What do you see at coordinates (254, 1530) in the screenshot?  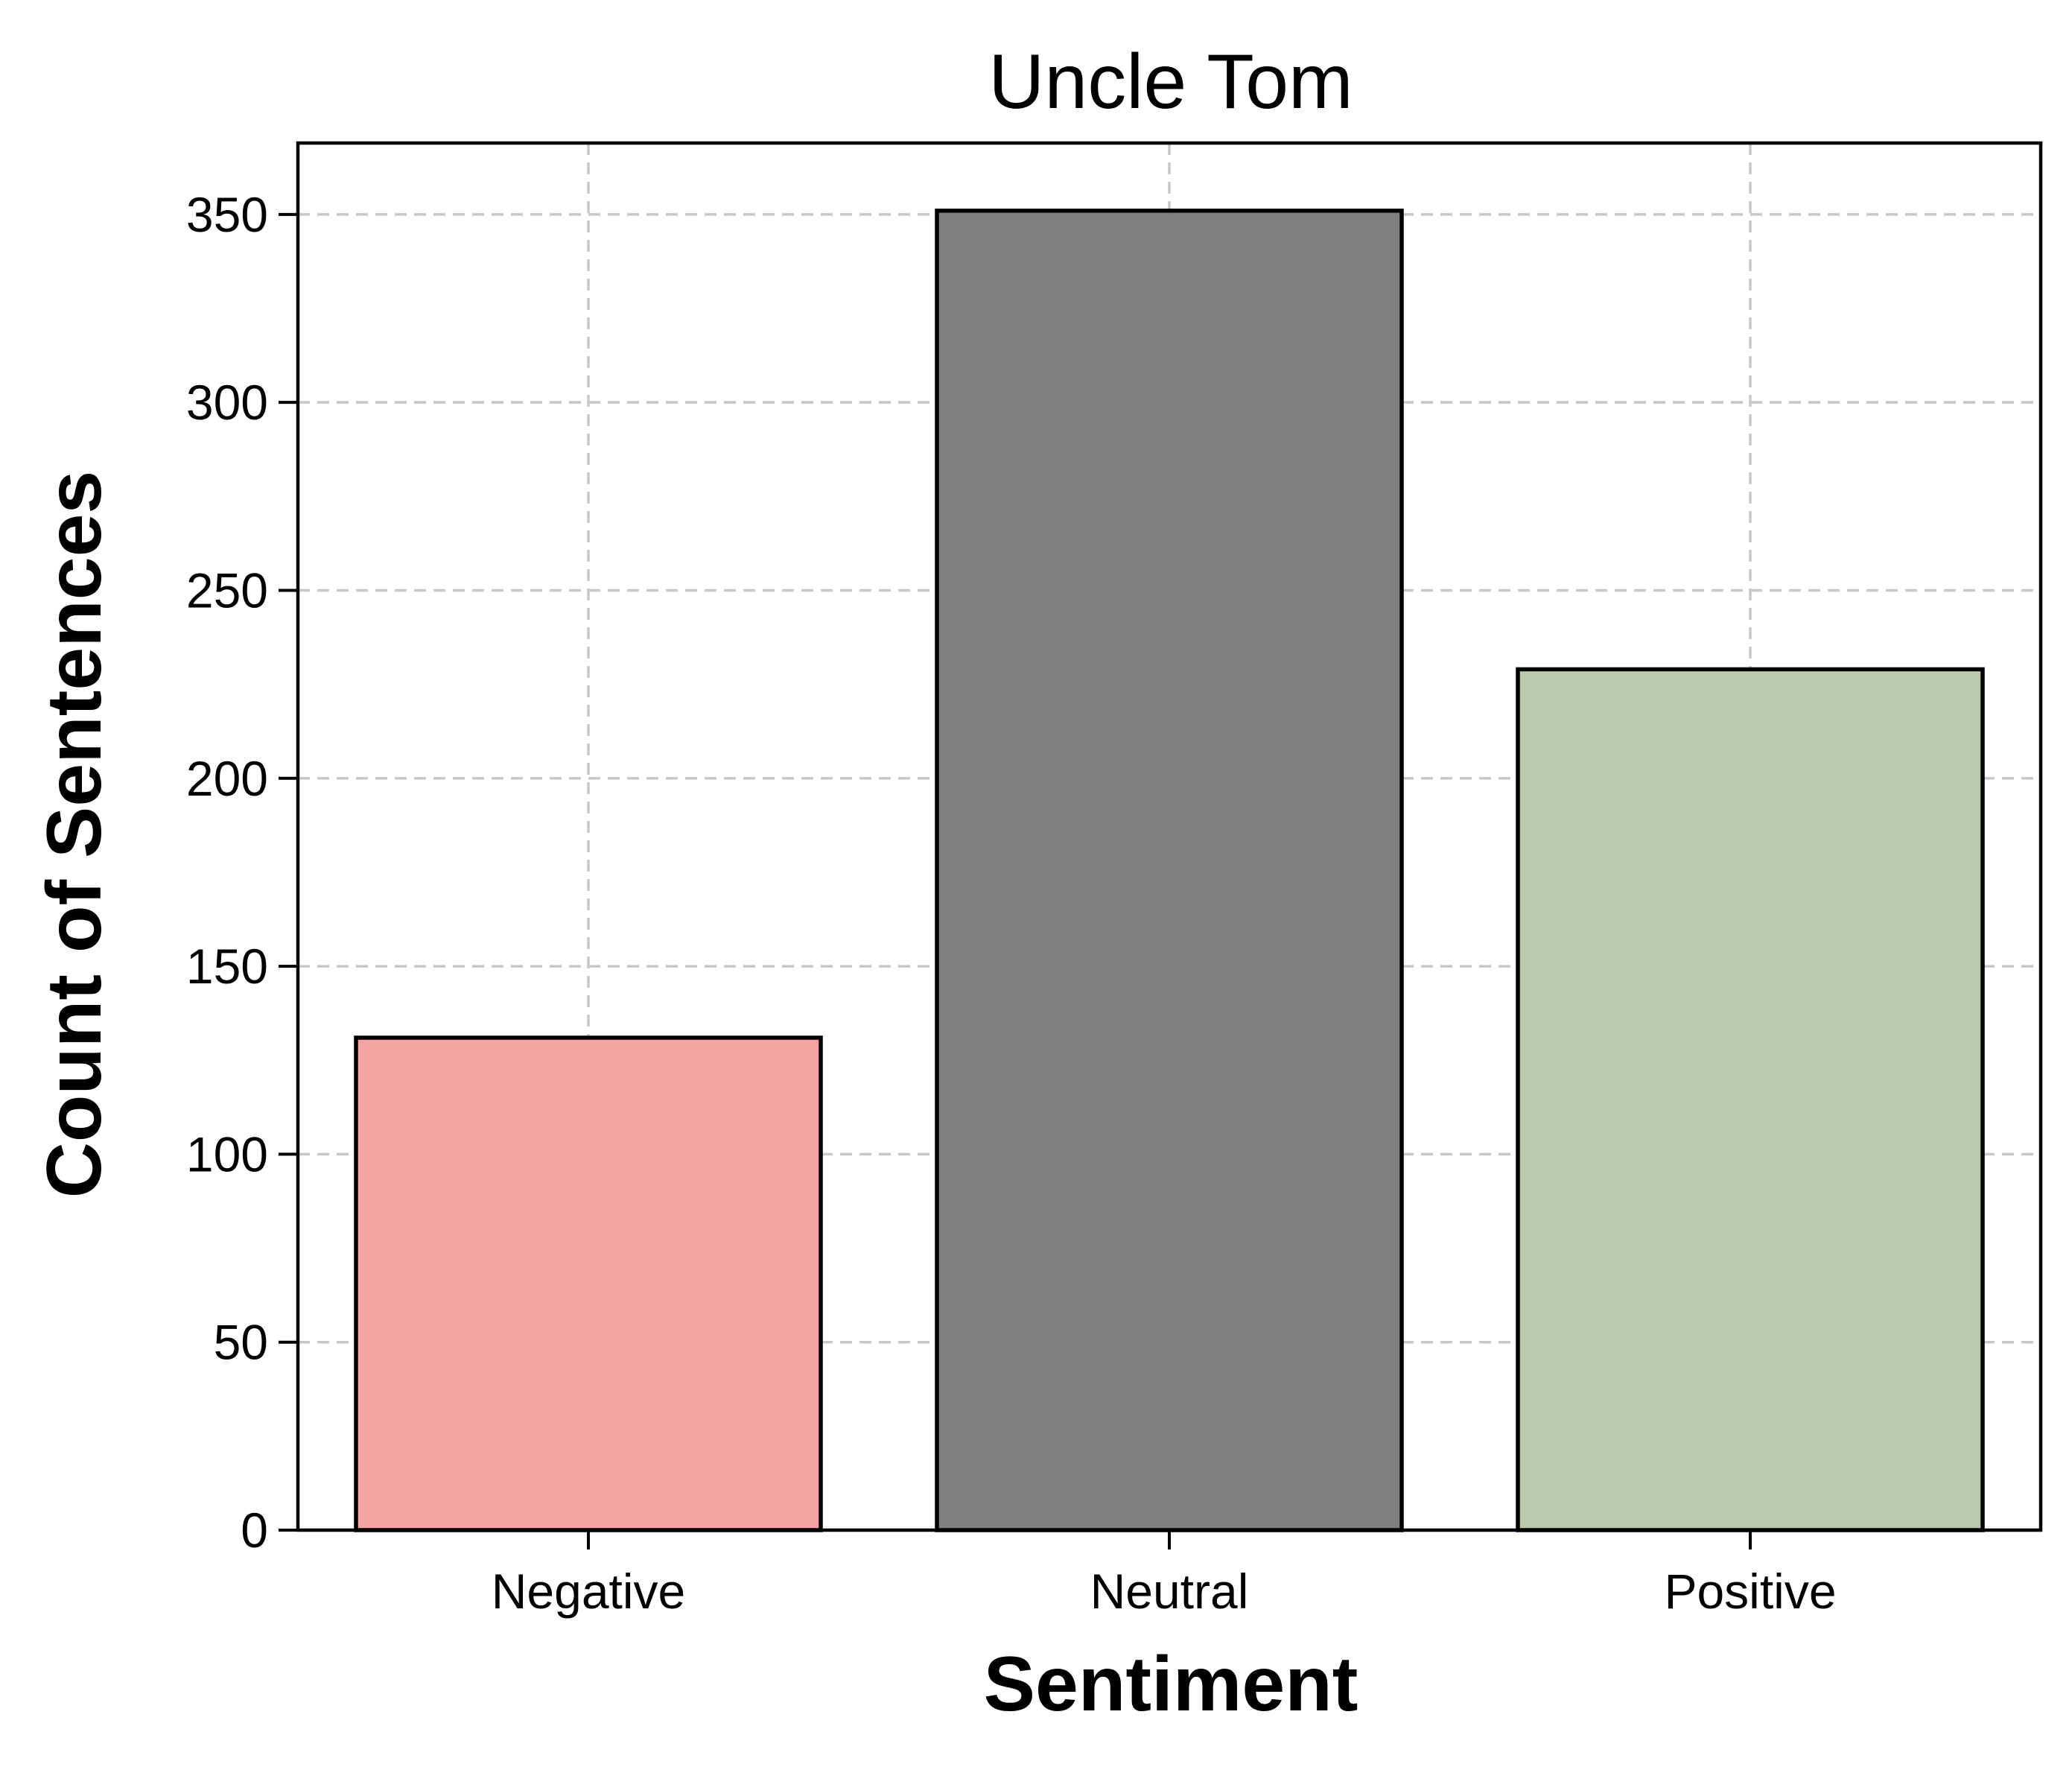 I see `y-tick-label: 0` at bounding box center [254, 1530].